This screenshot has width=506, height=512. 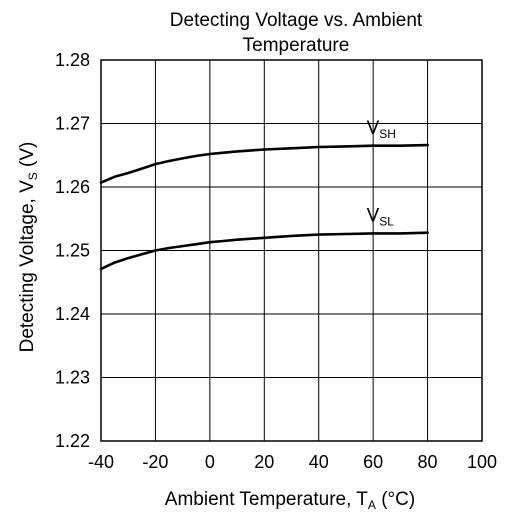 I want to click on y-tick-label-0: 1.22, so click(x=72, y=441).